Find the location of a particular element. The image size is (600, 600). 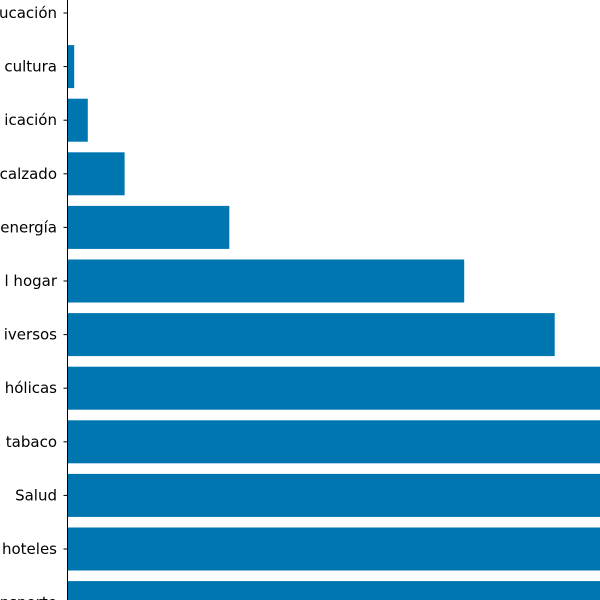

y-tick-label-3: icación is located at coordinates (30, 120).